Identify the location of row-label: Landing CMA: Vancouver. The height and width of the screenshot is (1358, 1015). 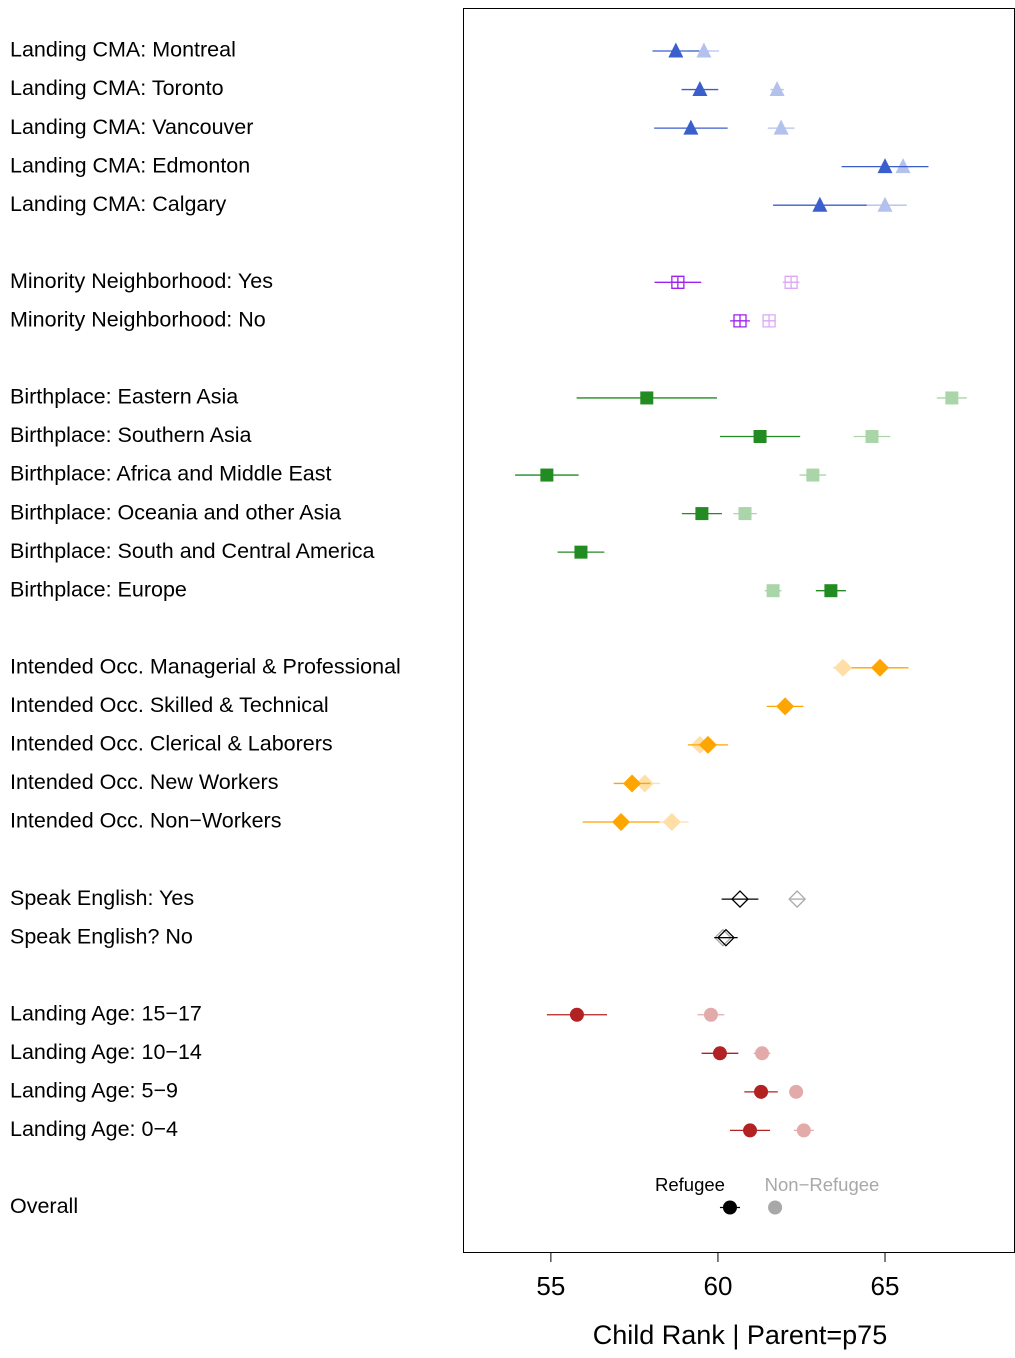
(131, 127).